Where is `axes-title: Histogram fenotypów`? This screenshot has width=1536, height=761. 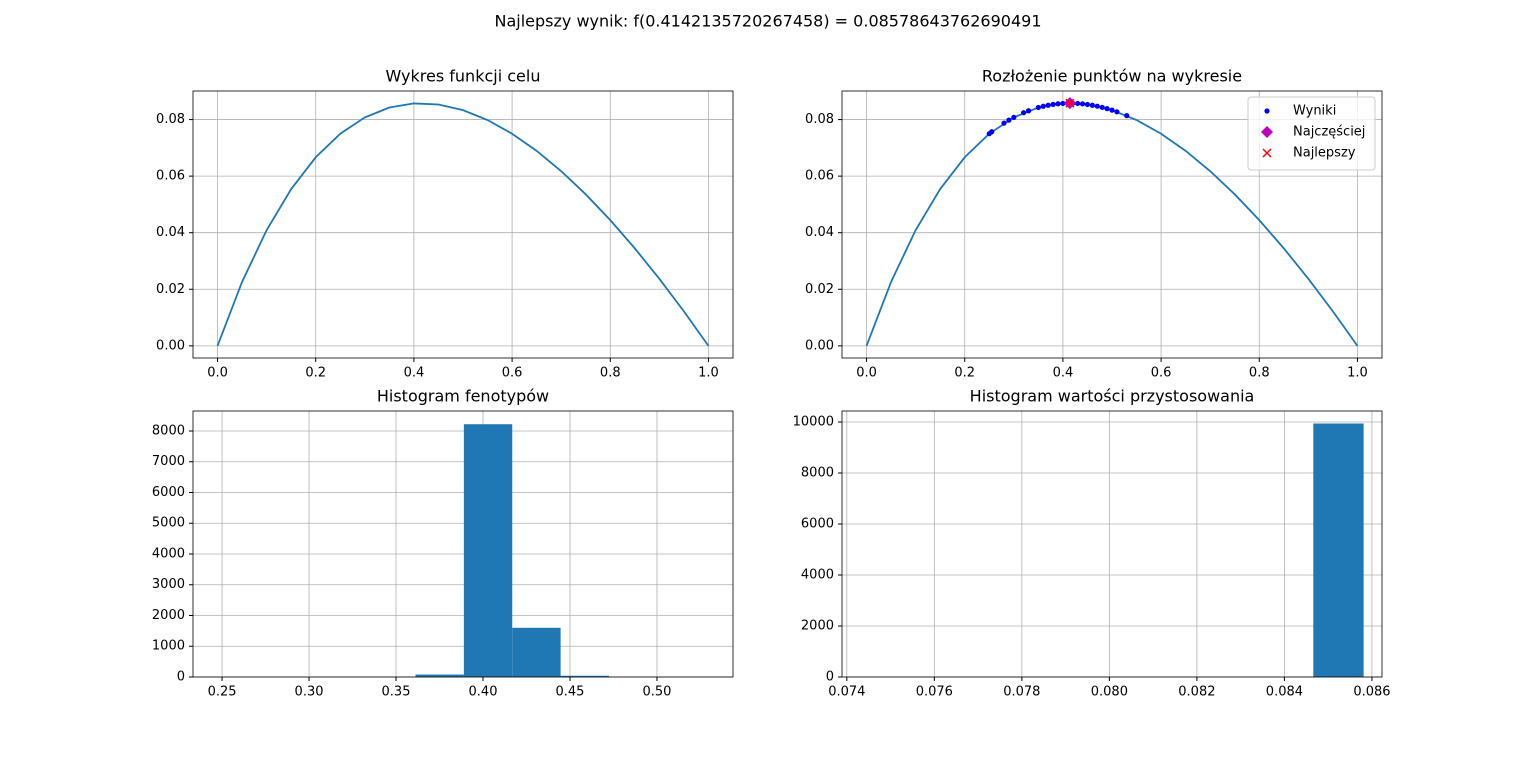
axes-title: Histogram fenotypów is located at coordinates (463, 396).